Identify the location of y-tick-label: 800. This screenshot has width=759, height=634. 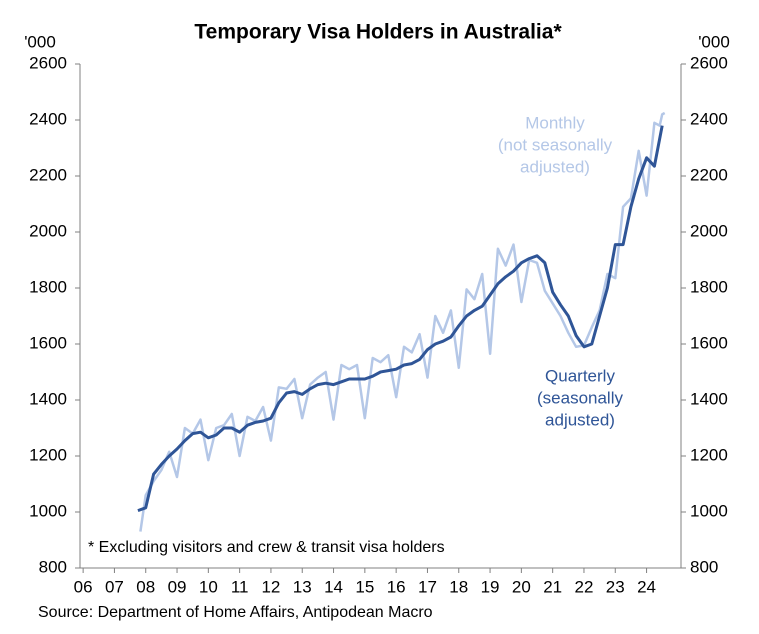
(53, 566).